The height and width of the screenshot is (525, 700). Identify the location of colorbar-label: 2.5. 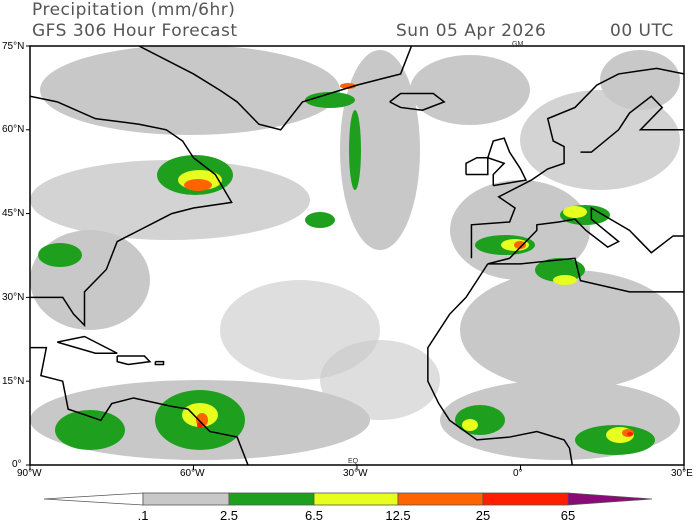
(229, 515).